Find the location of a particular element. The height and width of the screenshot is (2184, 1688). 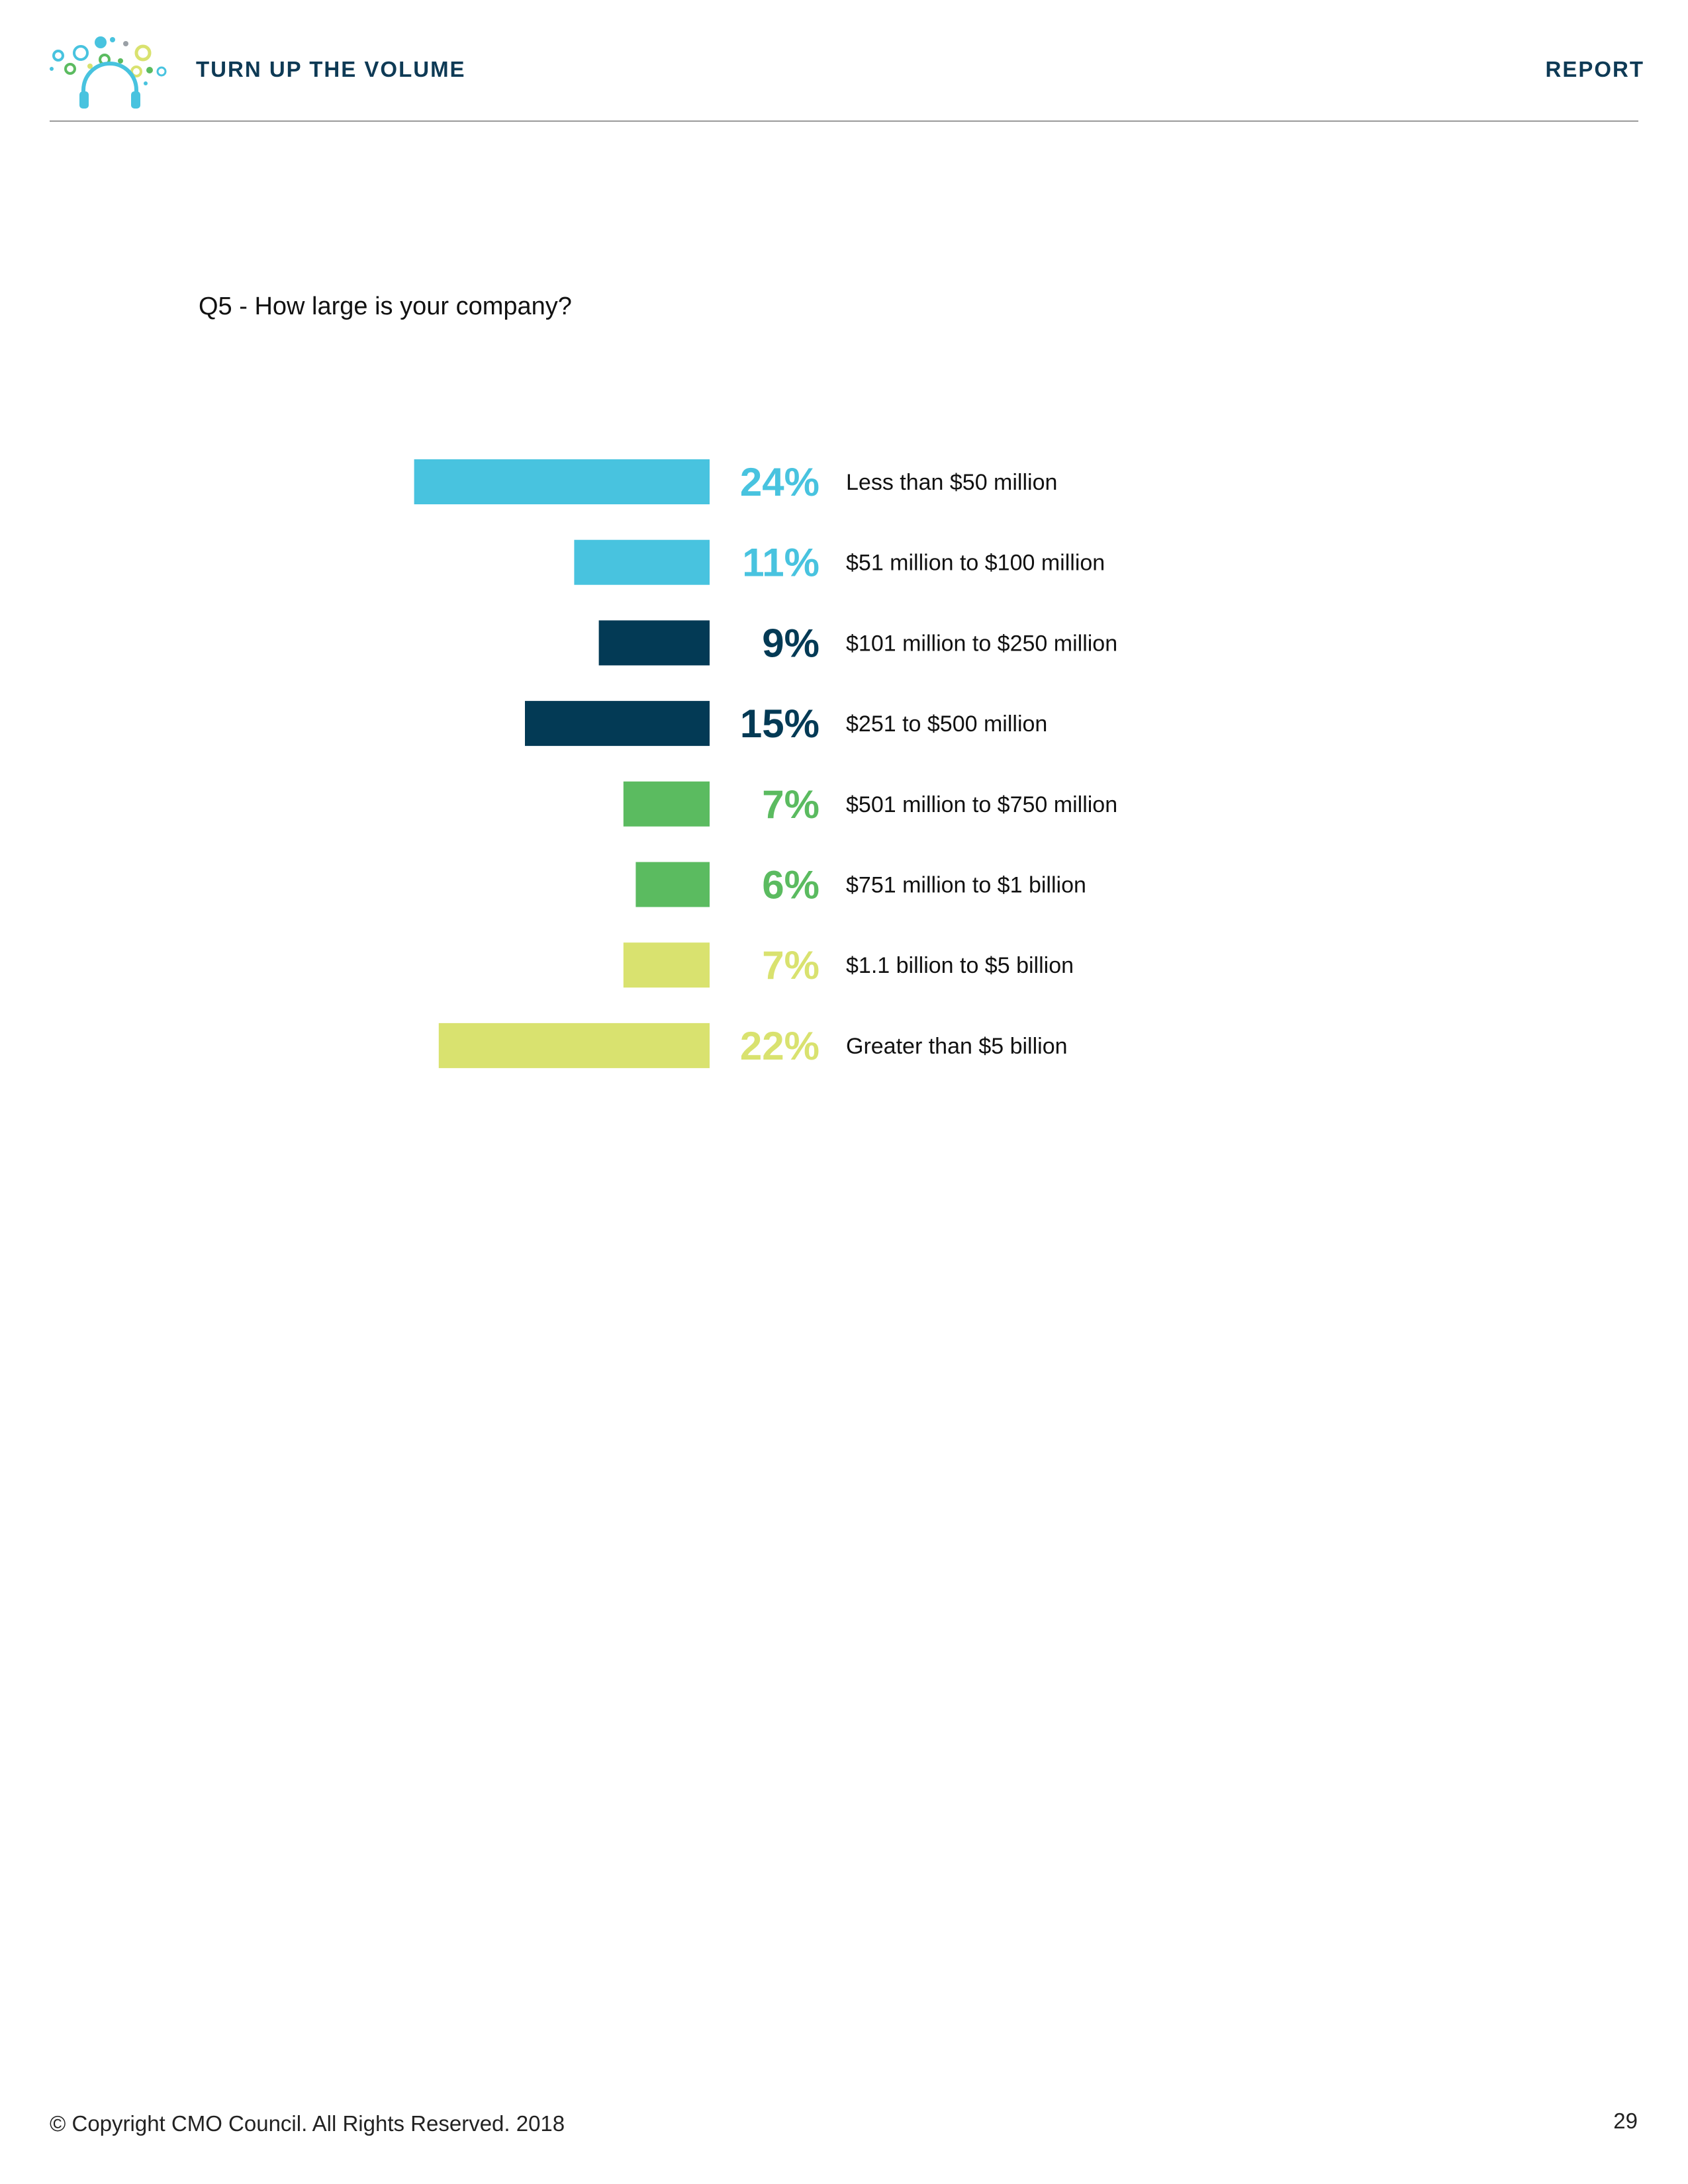

category-label-3: $101 million to $250 million is located at coordinates (981, 643).